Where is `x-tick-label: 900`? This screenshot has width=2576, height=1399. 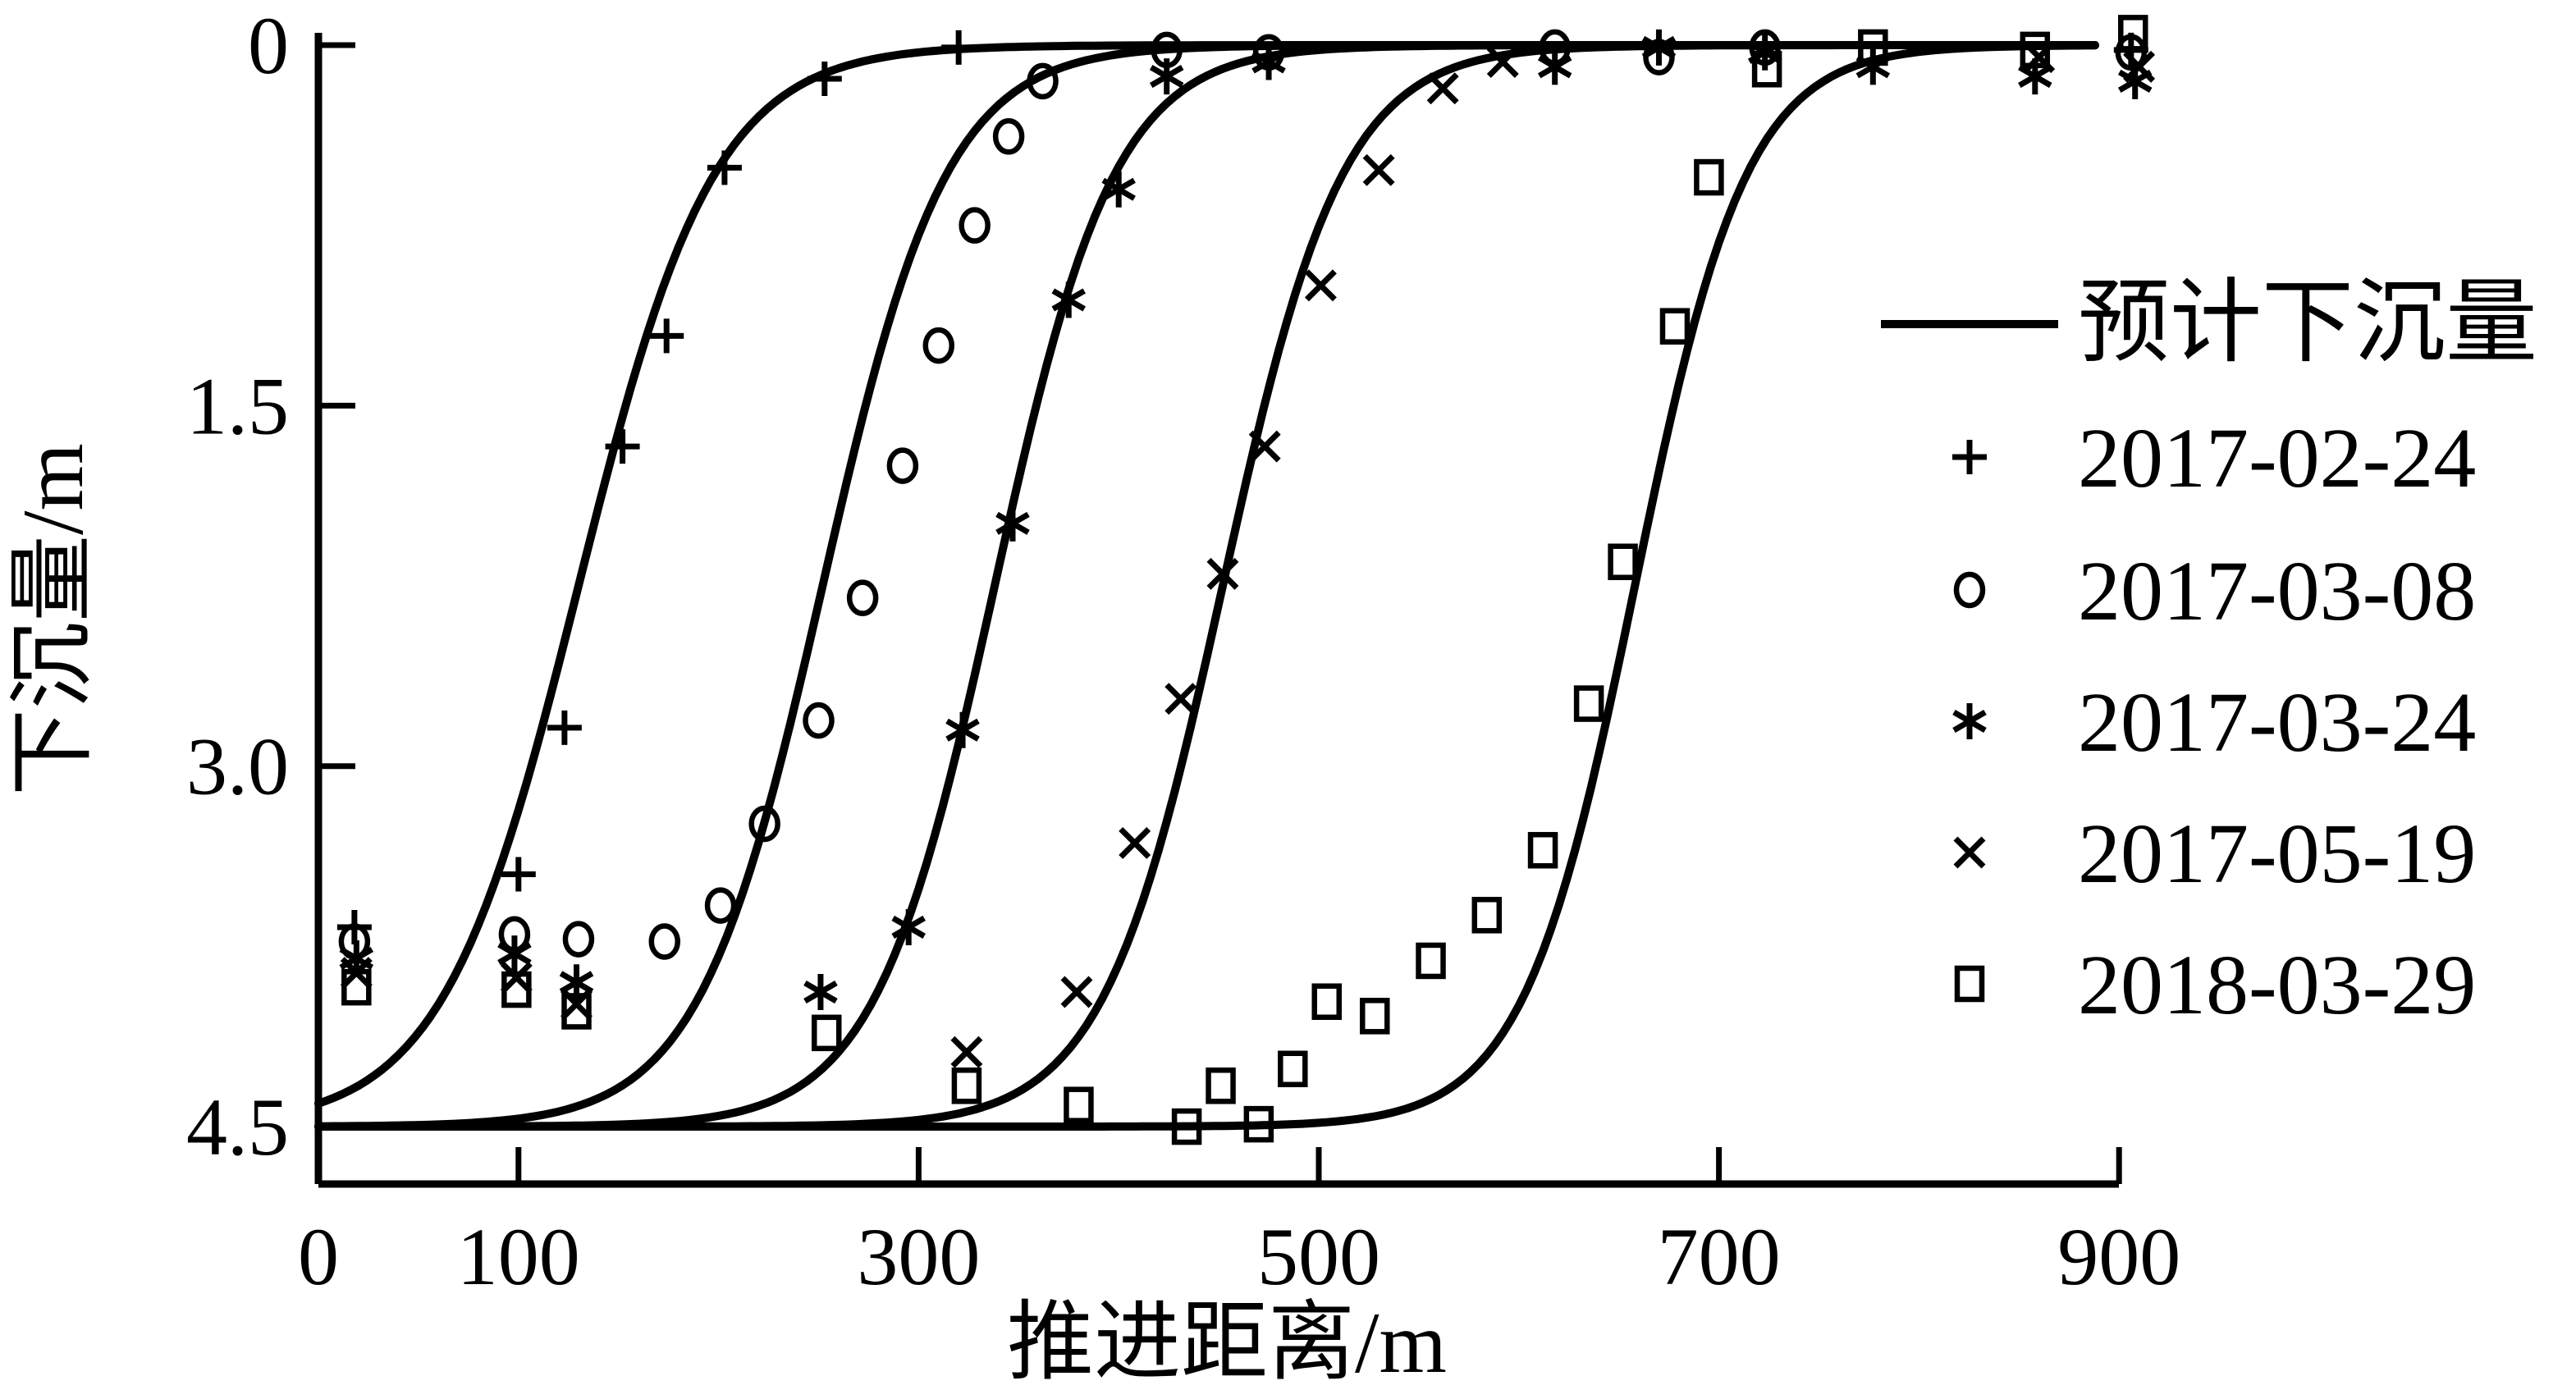
x-tick-label: 900 is located at coordinates (2118, 1257).